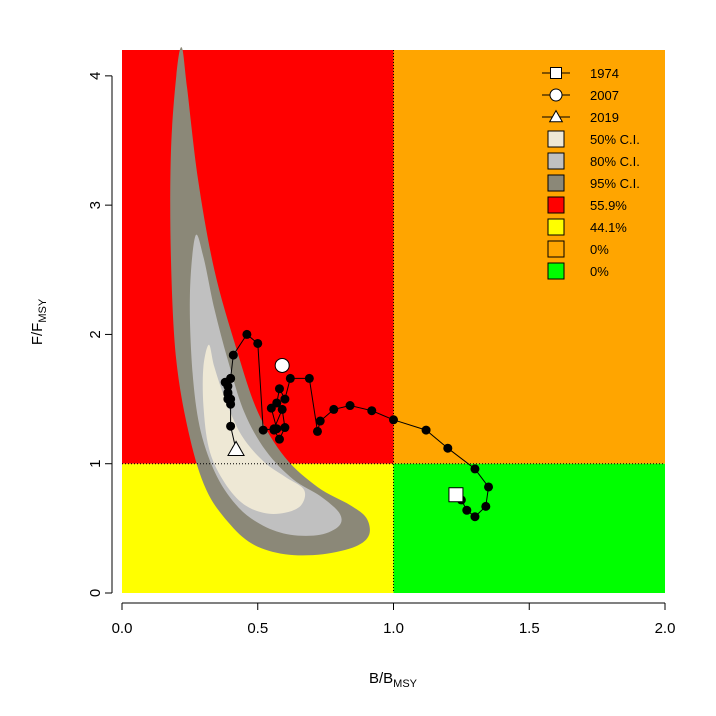 This screenshot has width=716, height=716. I want to click on x-tick-label: 2.0, so click(665, 628).